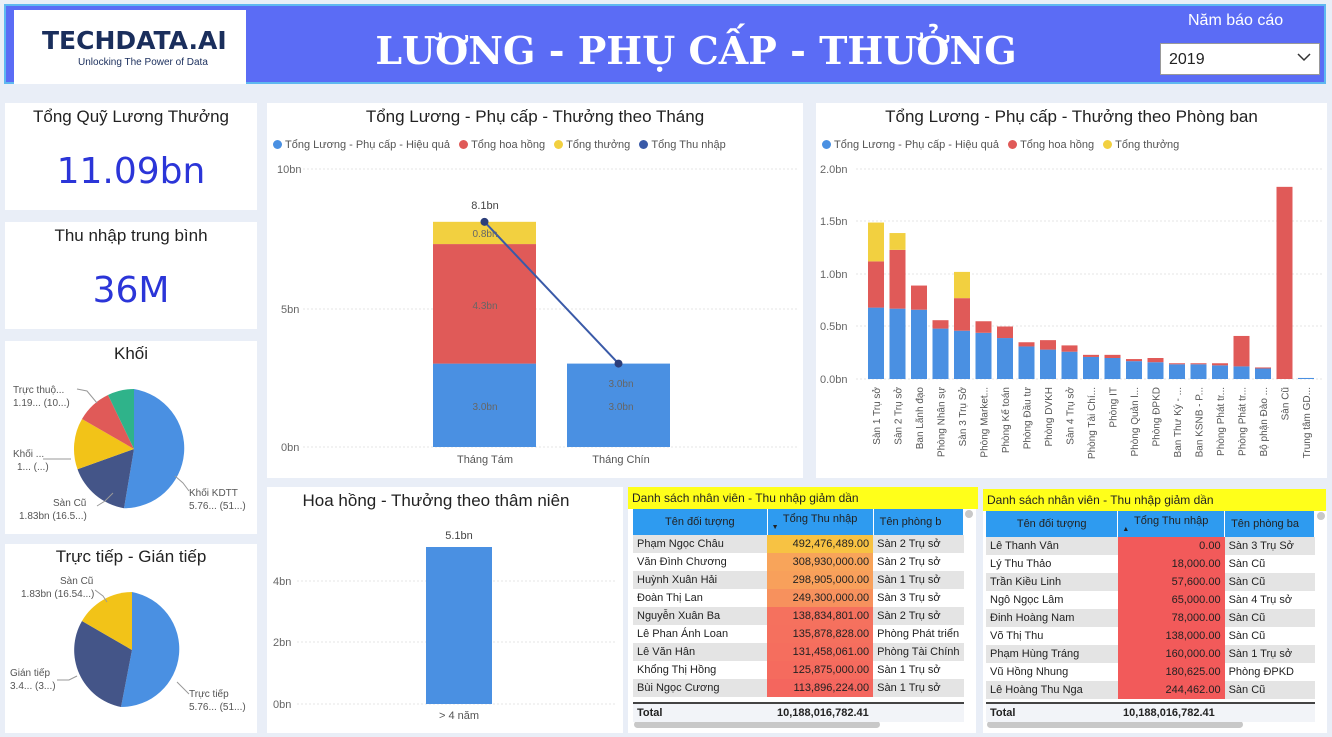 This screenshot has height=737, width=1332. What do you see at coordinates (551, 293) in the screenshot?
I see `monthly-total-line` at bounding box center [551, 293].